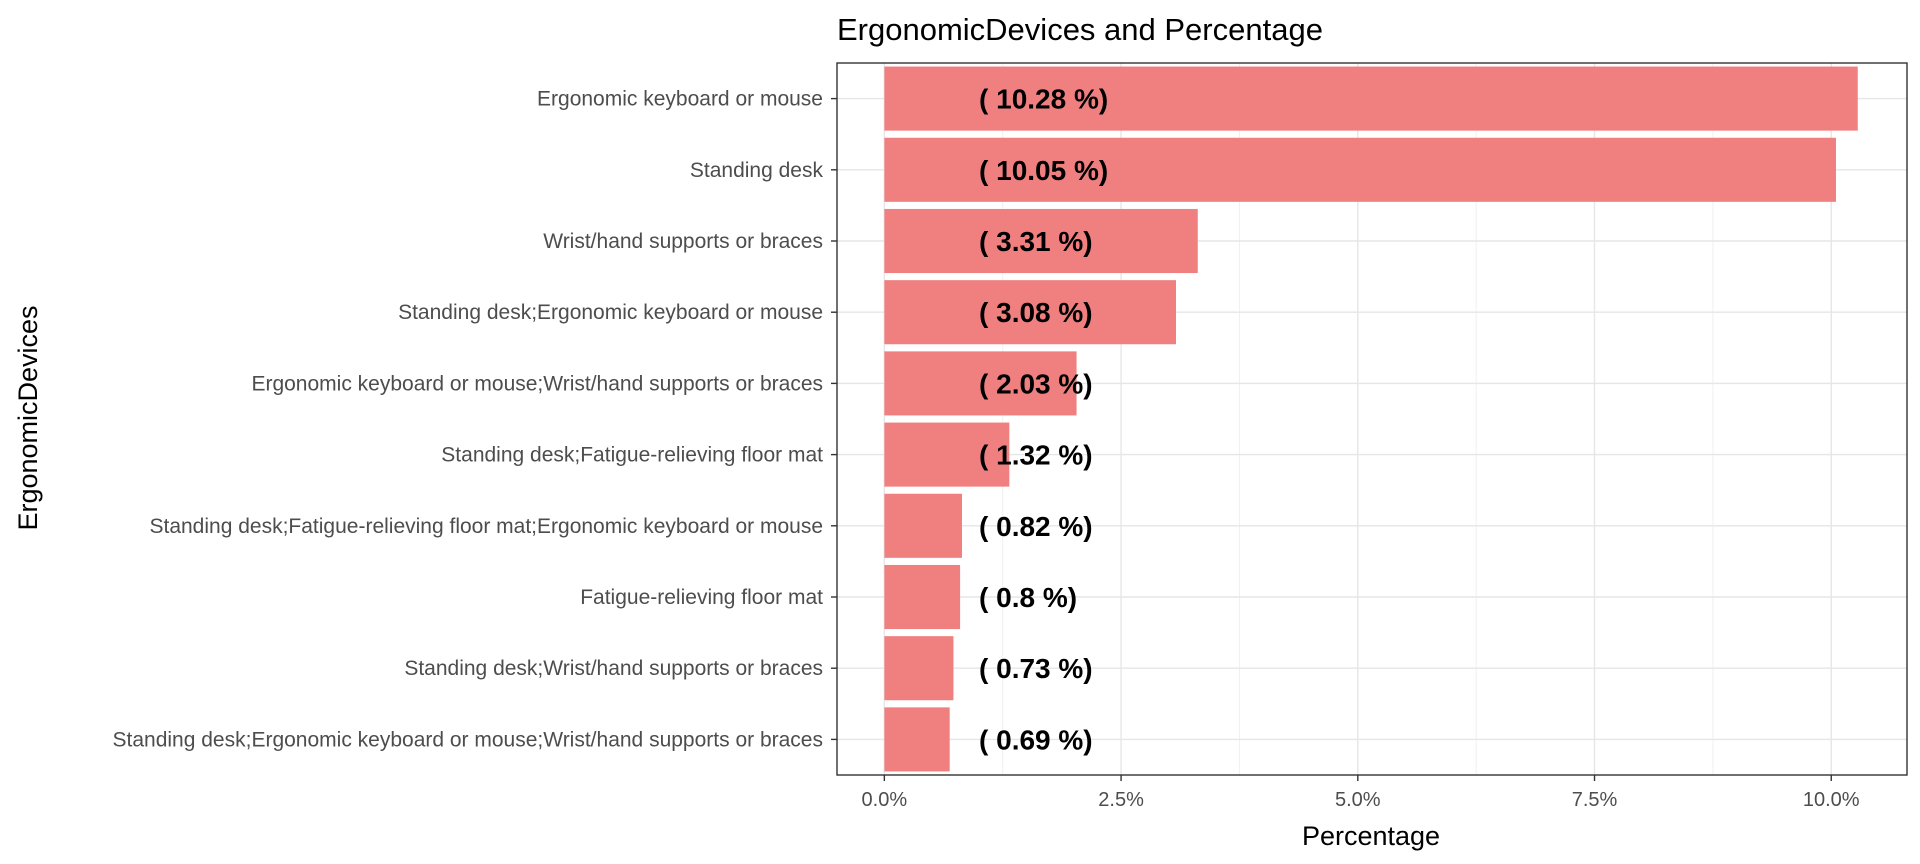  What do you see at coordinates (1371, 836) in the screenshot?
I see `x-axis-title: Percentage` at bounding box center [1371, 836].